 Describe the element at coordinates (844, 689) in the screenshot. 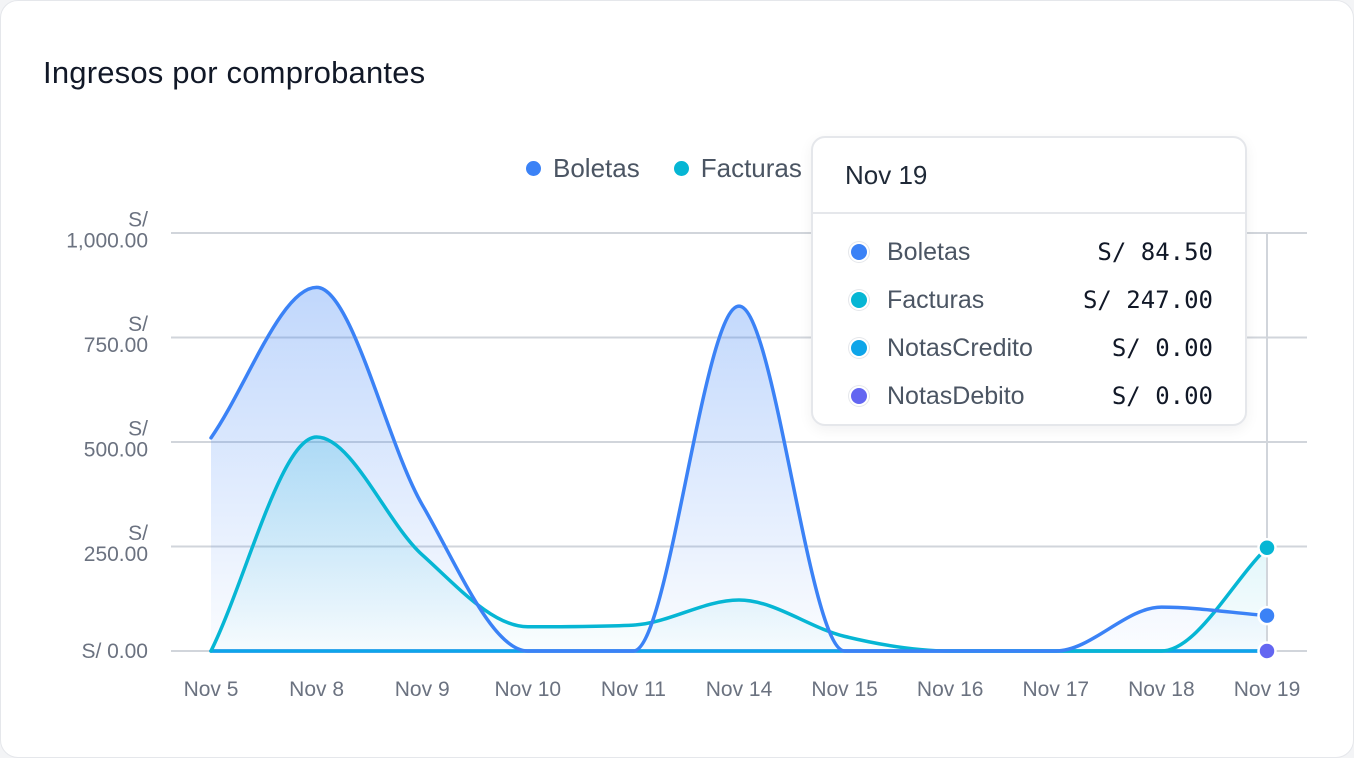

I see `x-tick-label: Nov 15` at that location.